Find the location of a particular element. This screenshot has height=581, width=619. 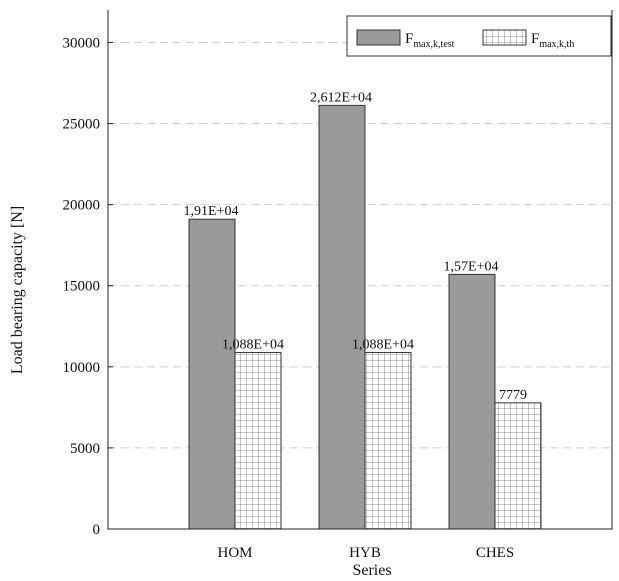

y-axis-title: Load bearing capacity [N] is located at coordinates (17, 290).